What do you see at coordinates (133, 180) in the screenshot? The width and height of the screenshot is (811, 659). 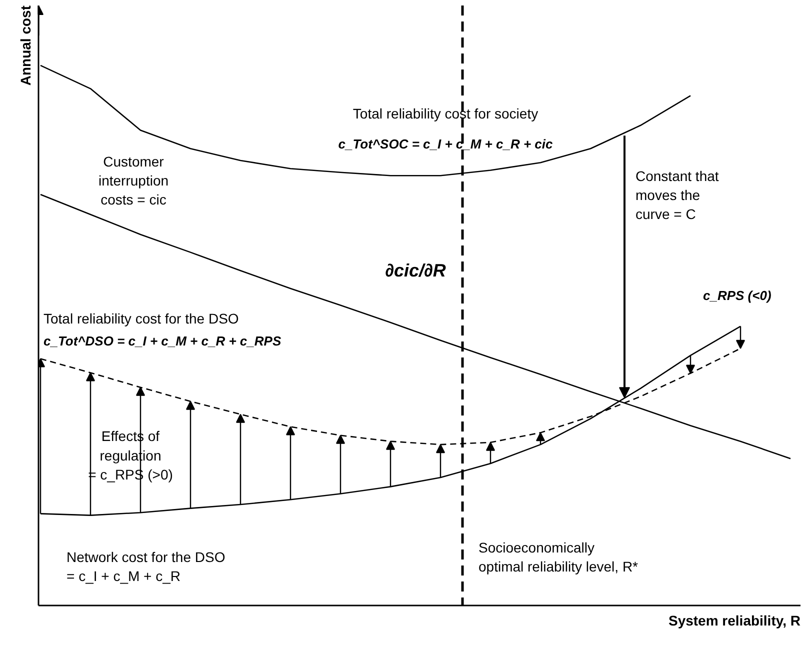 I see `annotation: Customer interruption costs = cic` at bounding box center [133, 180].